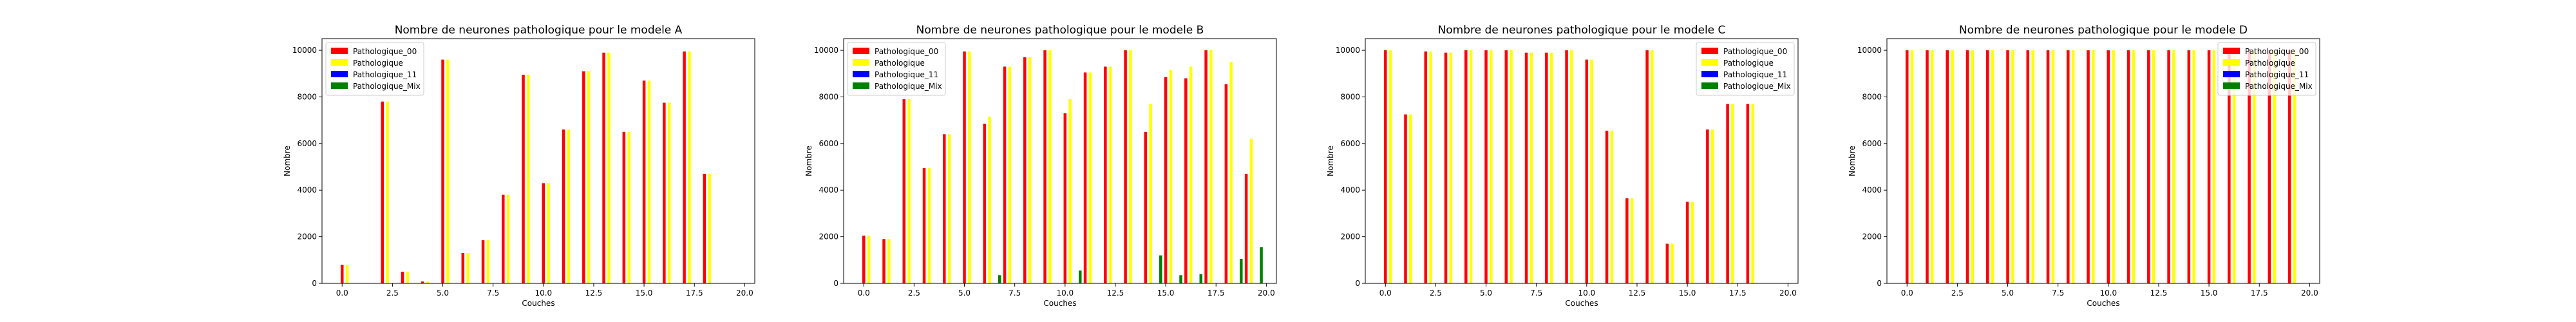  What do you see at coordinates (493, 293) in the screenshot?
I see `x-tick-label: 7.5` at bounding box center [493, 293].